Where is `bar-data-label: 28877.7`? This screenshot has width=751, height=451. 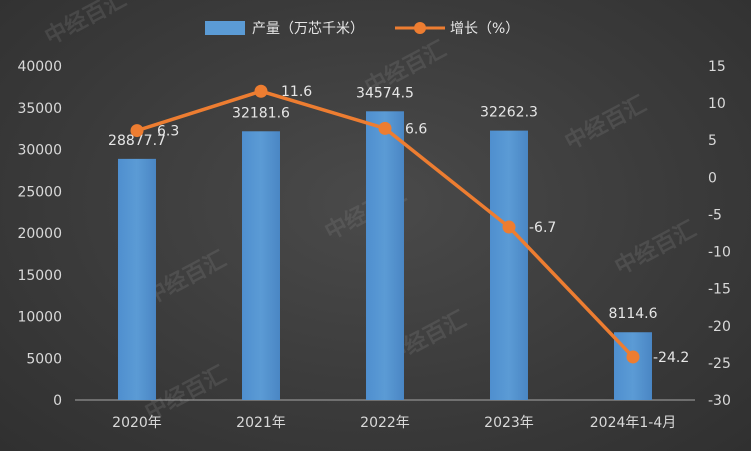 bar-data-label: 28877.7 is located at coordinates (137, 141).